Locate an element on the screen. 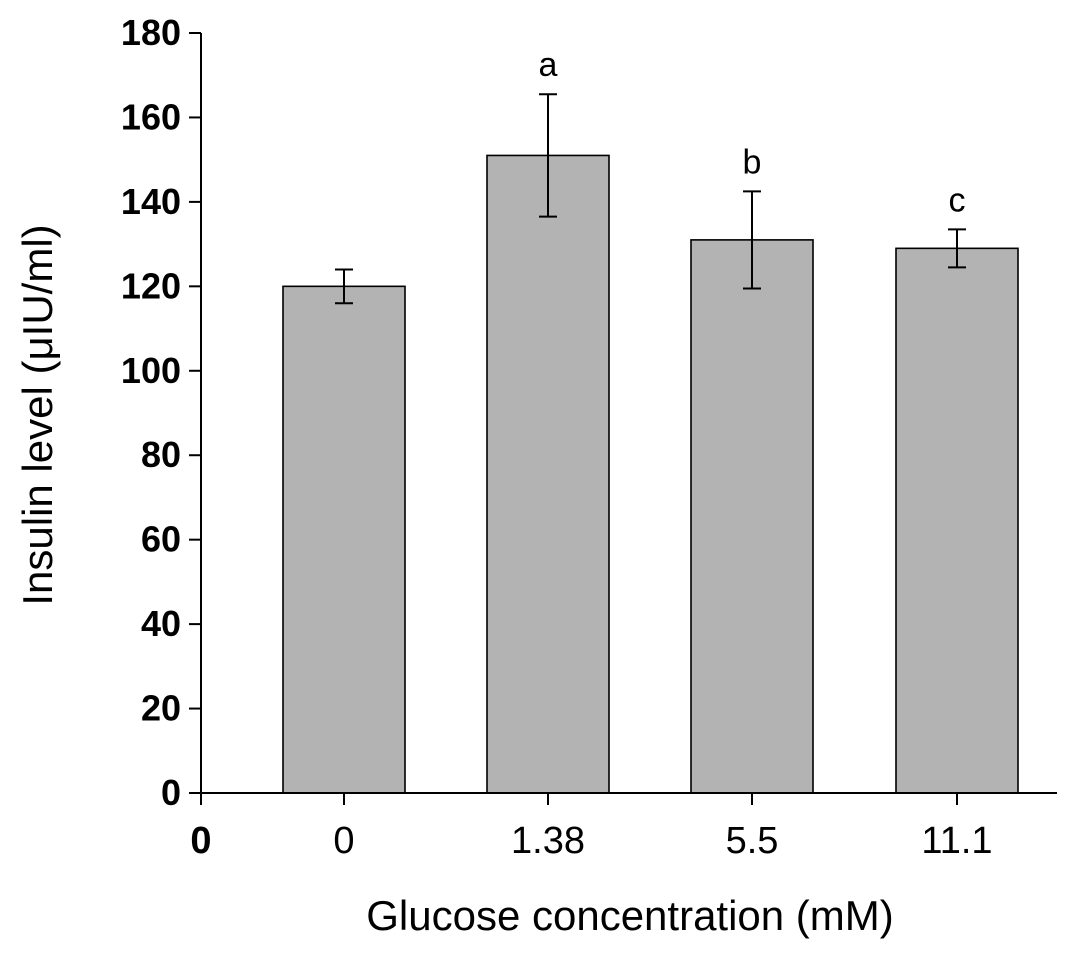 The height and width of the screenshot is (954, 1087). y-tick-label: 100 is located at coordinates (151, 370).